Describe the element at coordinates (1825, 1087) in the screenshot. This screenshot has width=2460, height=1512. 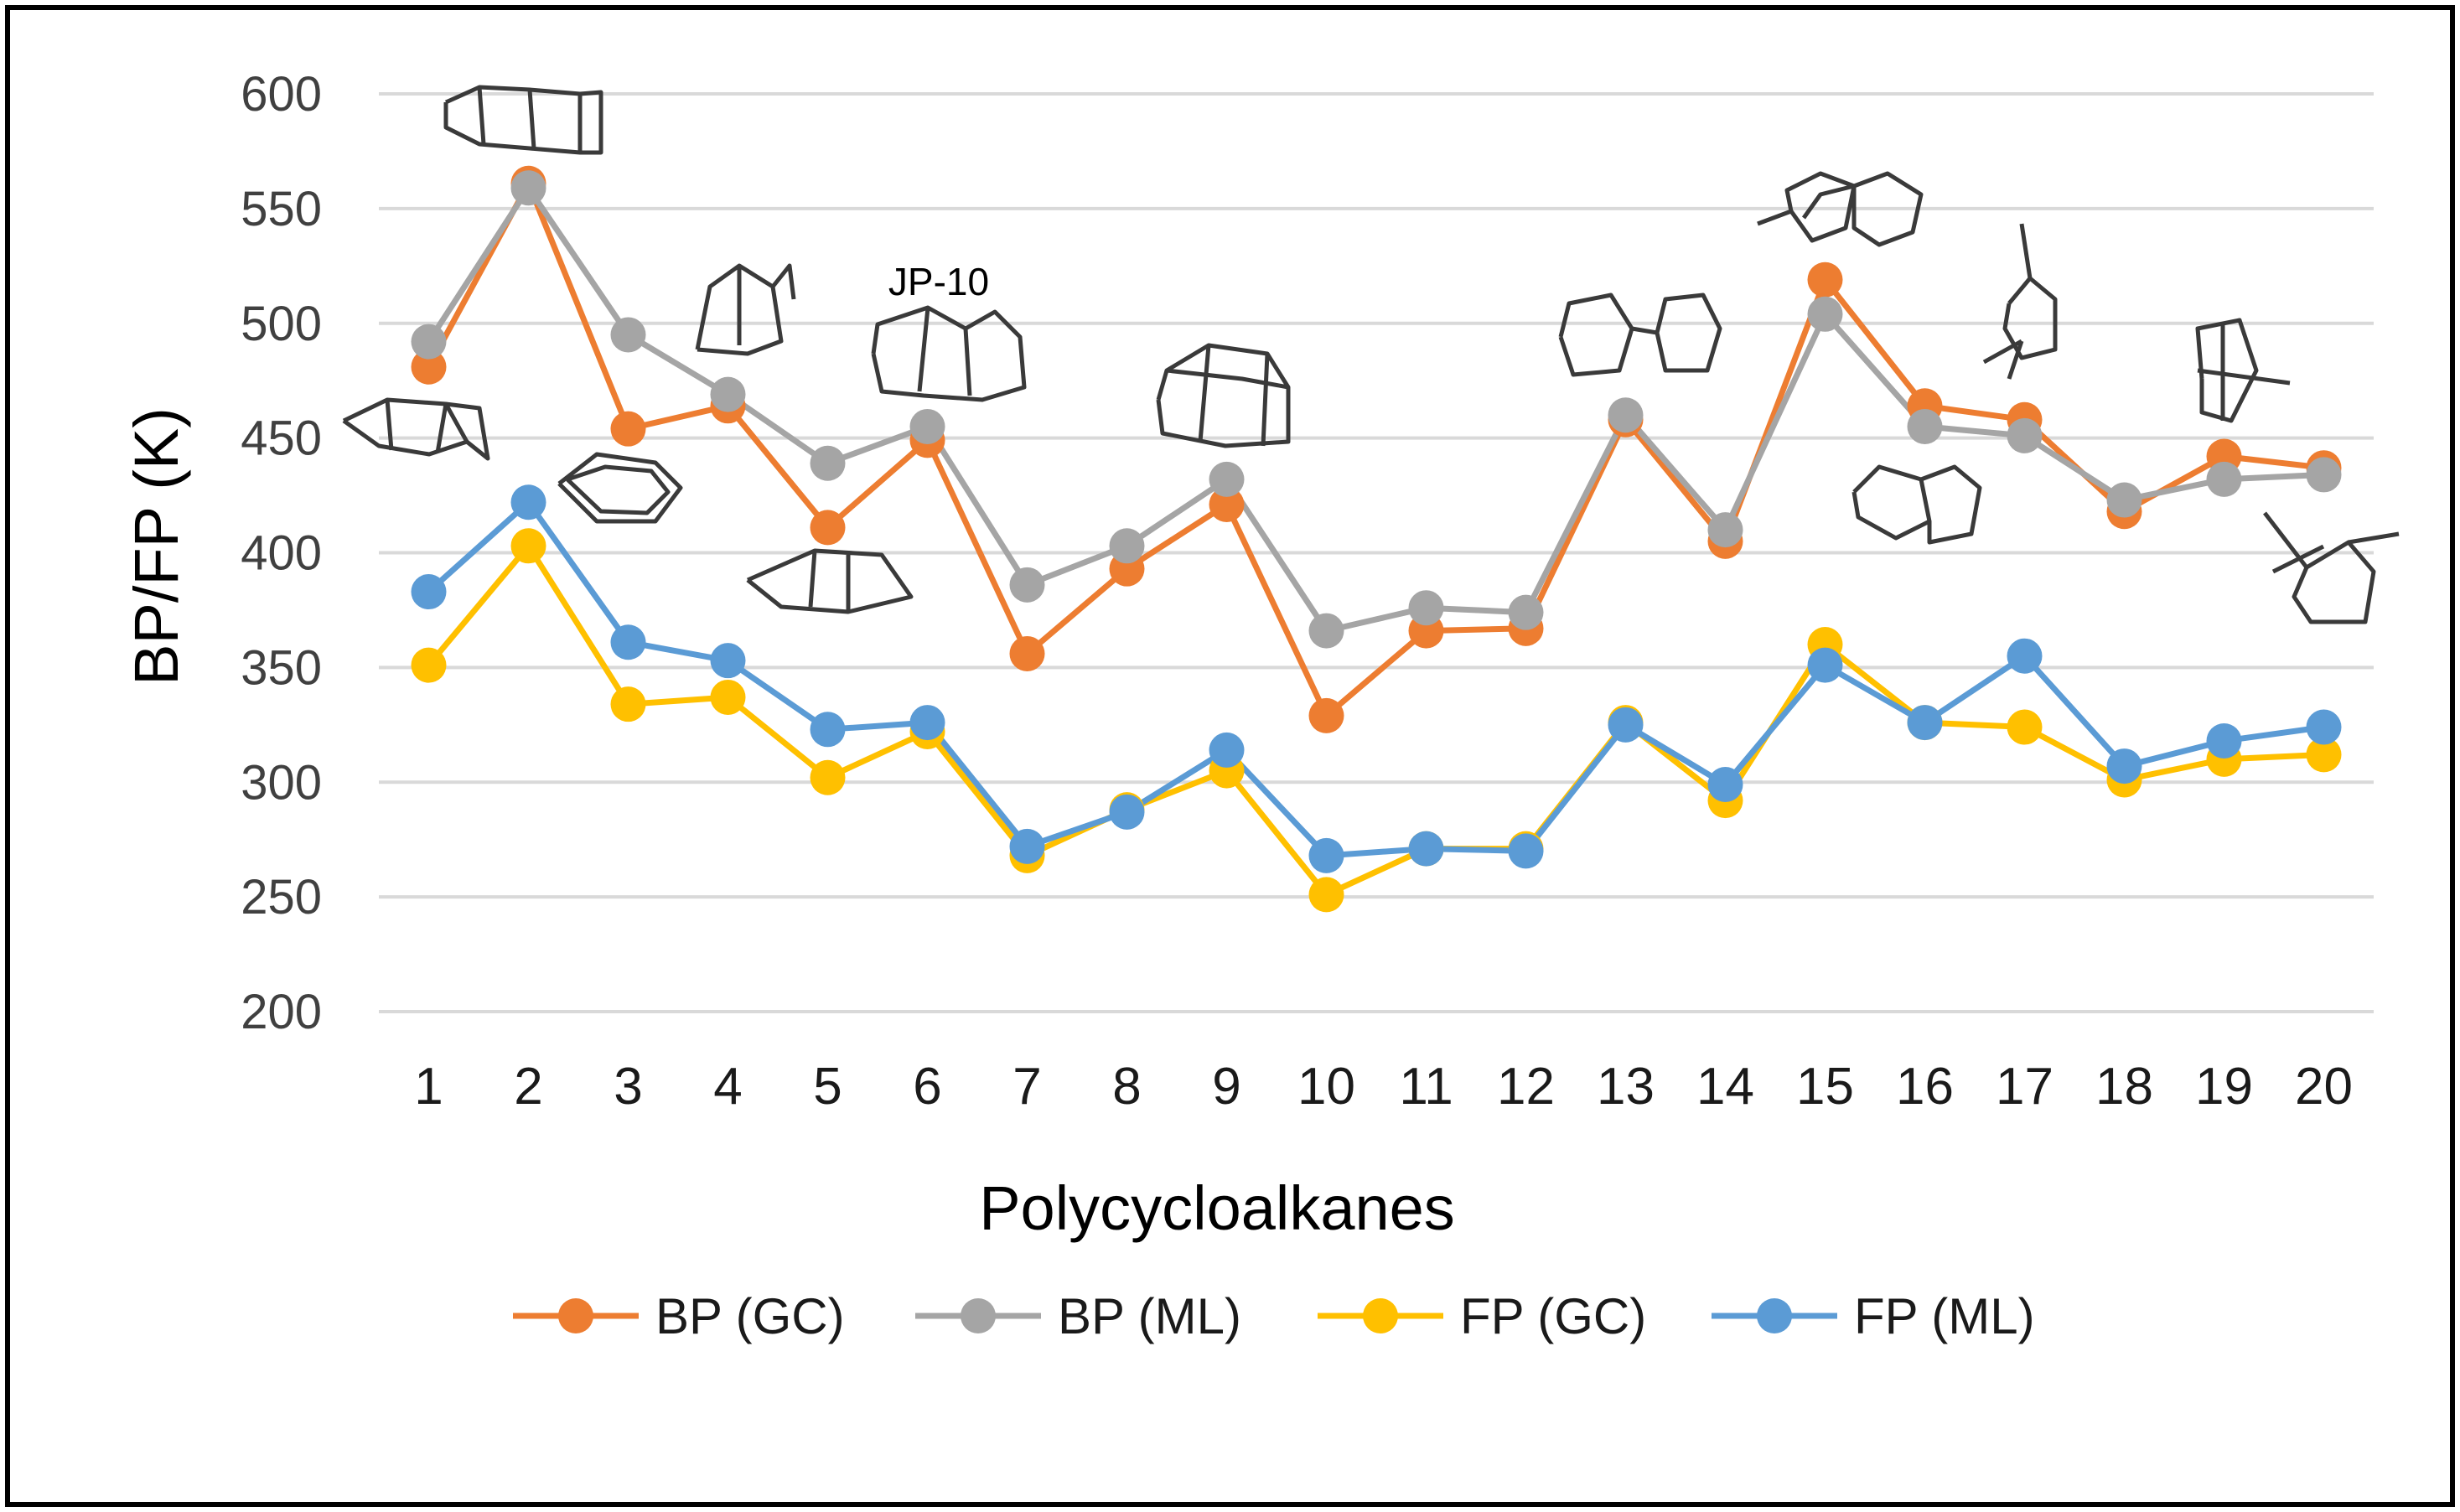
I see `x-tick-label: 15` at that location.